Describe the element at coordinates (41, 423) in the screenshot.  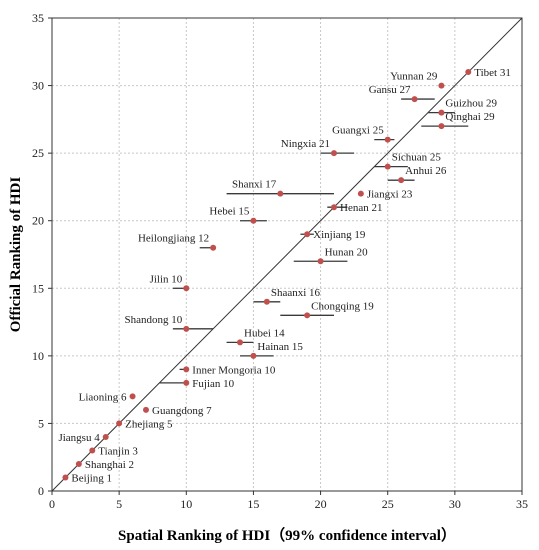
I see `y-tick-label: 5` at that location.